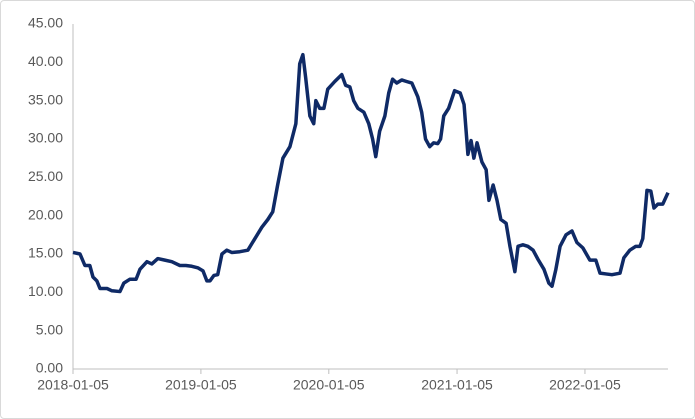  I want to click on x-tick-label: 2019-01-05, so click(201, 385).